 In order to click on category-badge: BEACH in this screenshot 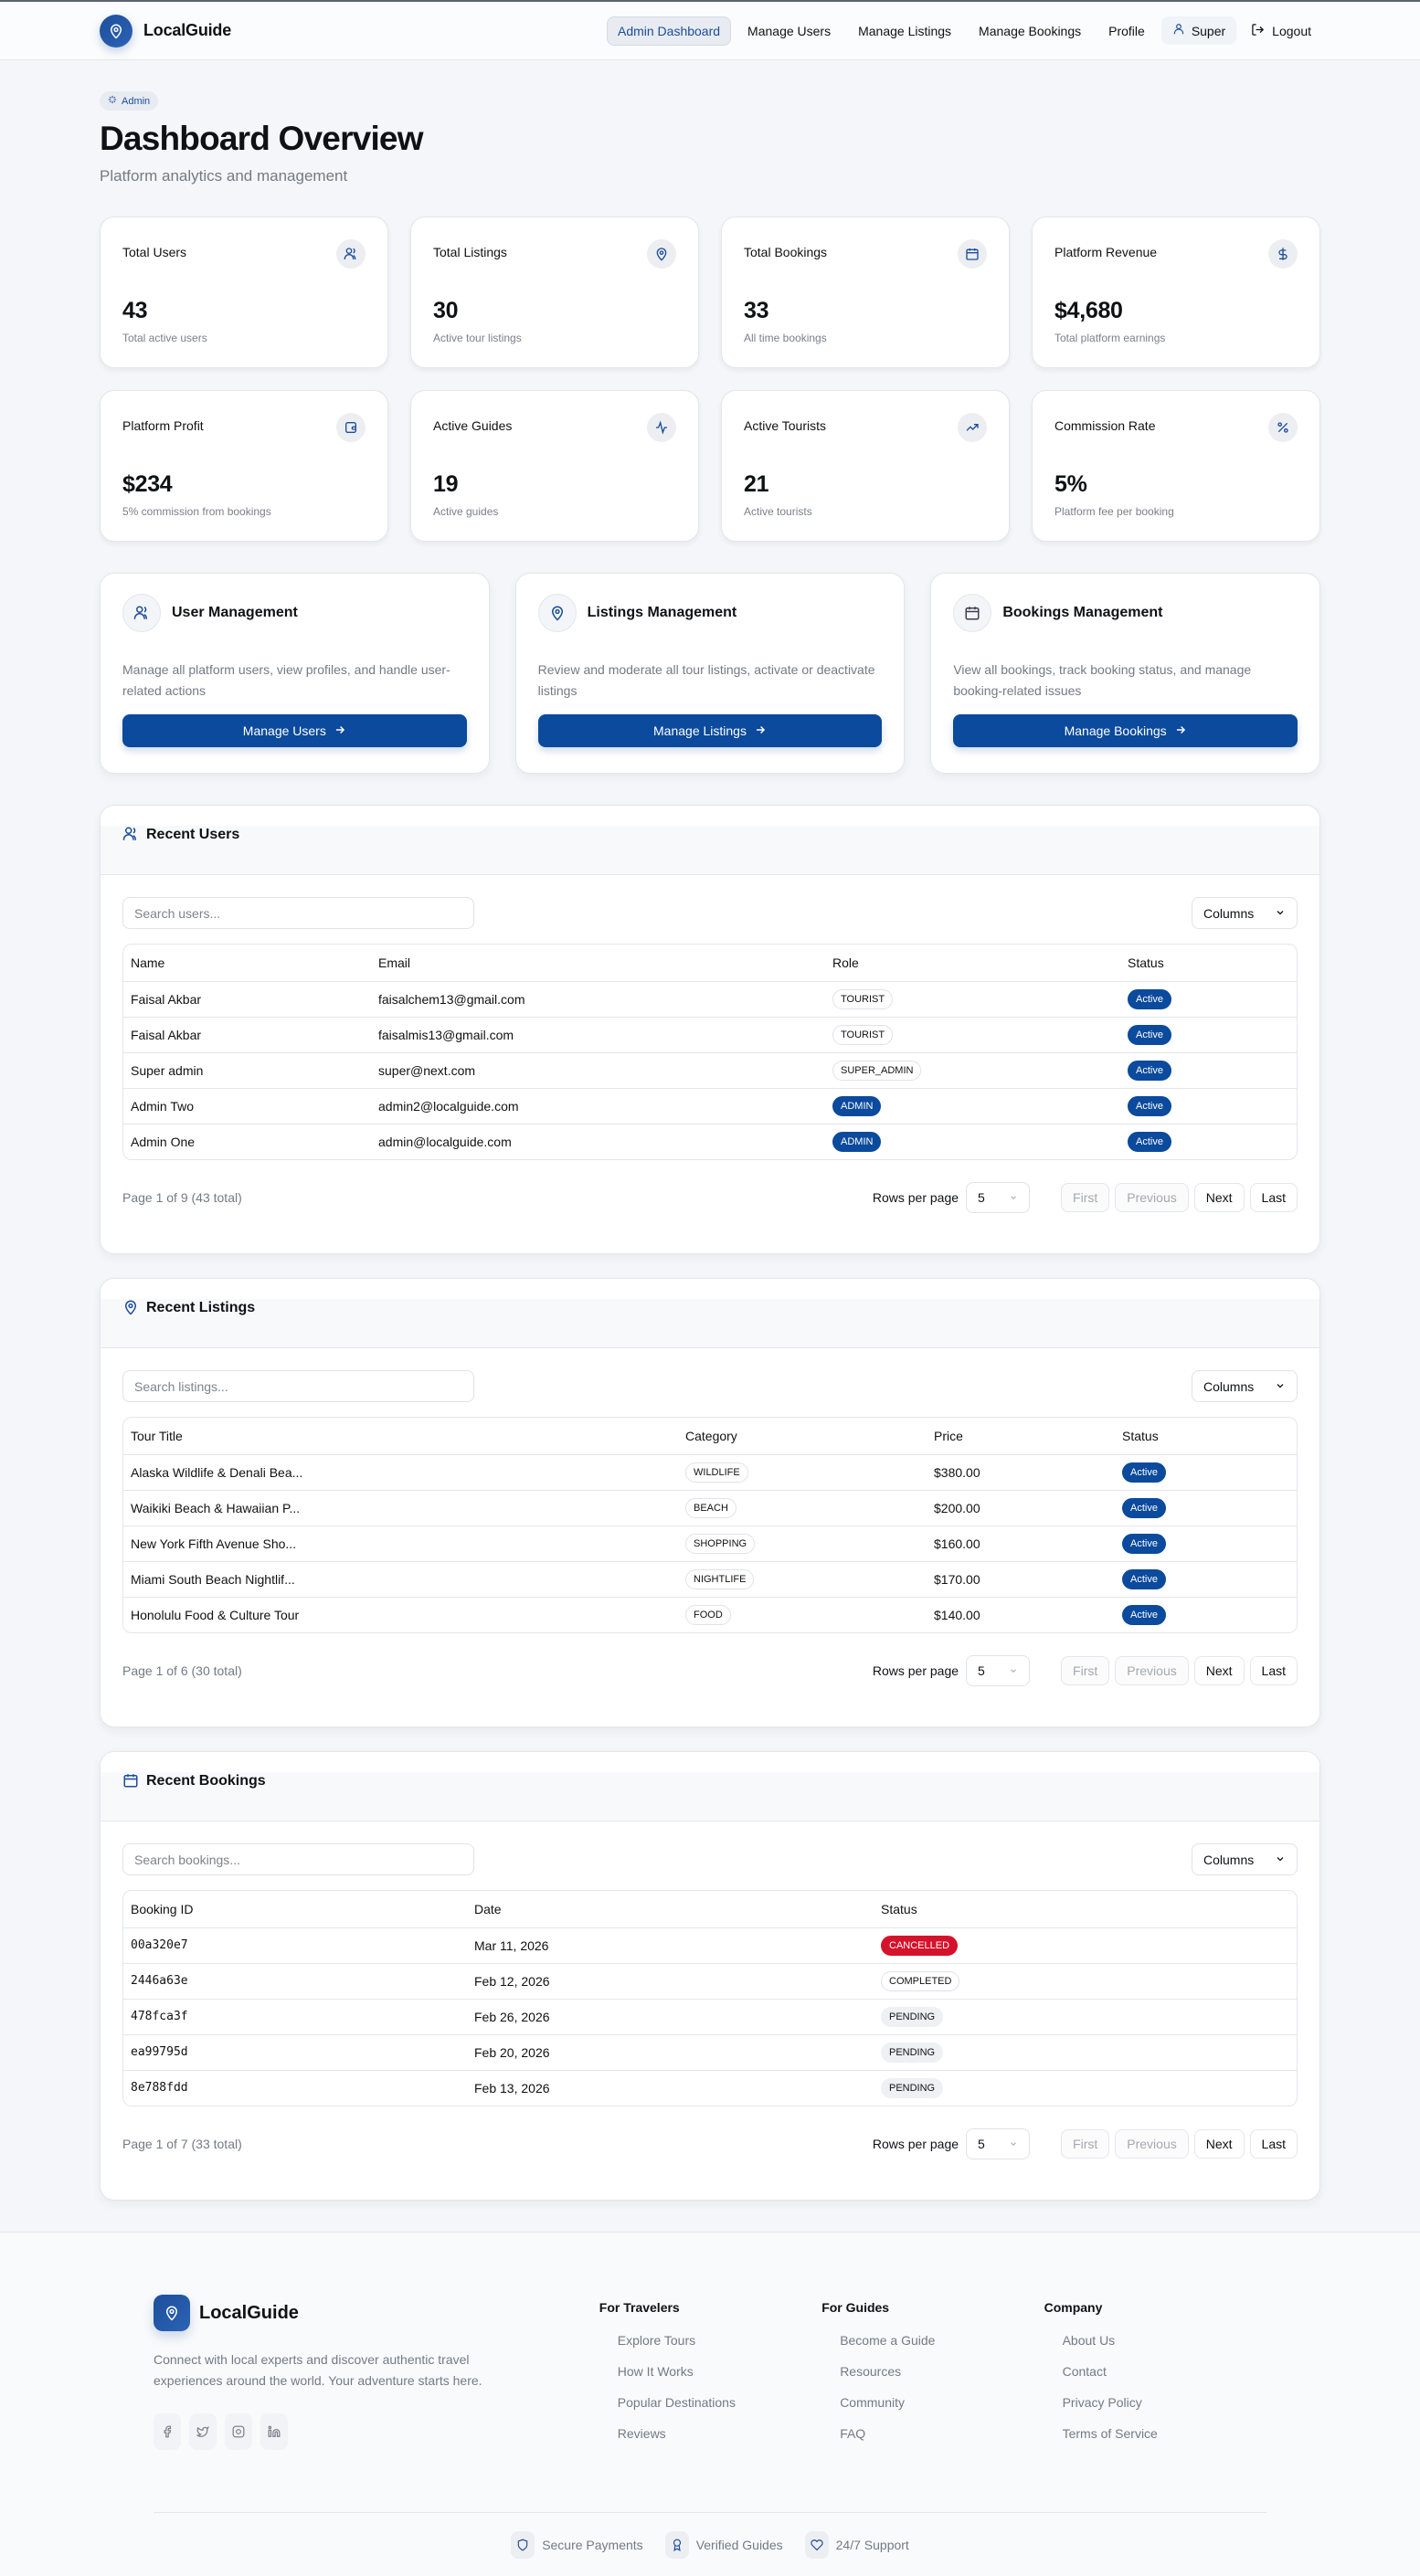, I will do `click(711, 1507)`.